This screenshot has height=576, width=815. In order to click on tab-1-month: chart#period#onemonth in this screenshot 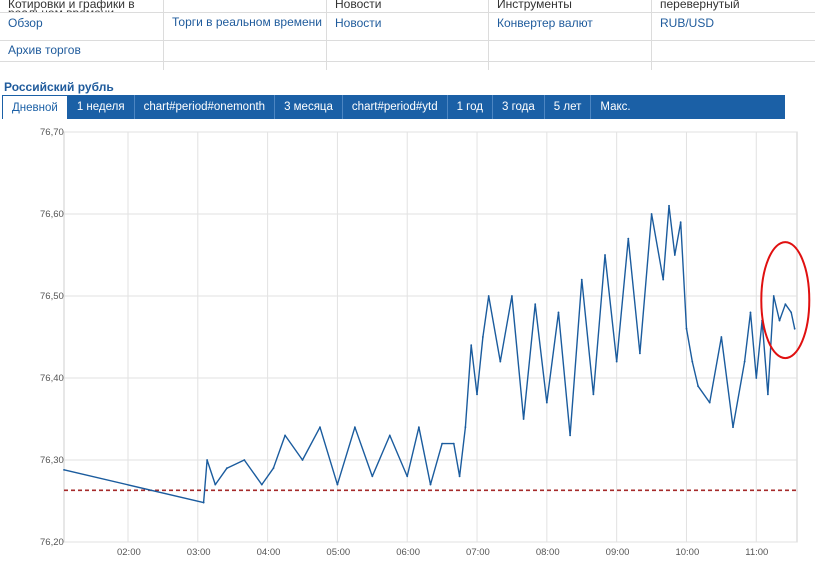, I will do `click(205, 107)`.